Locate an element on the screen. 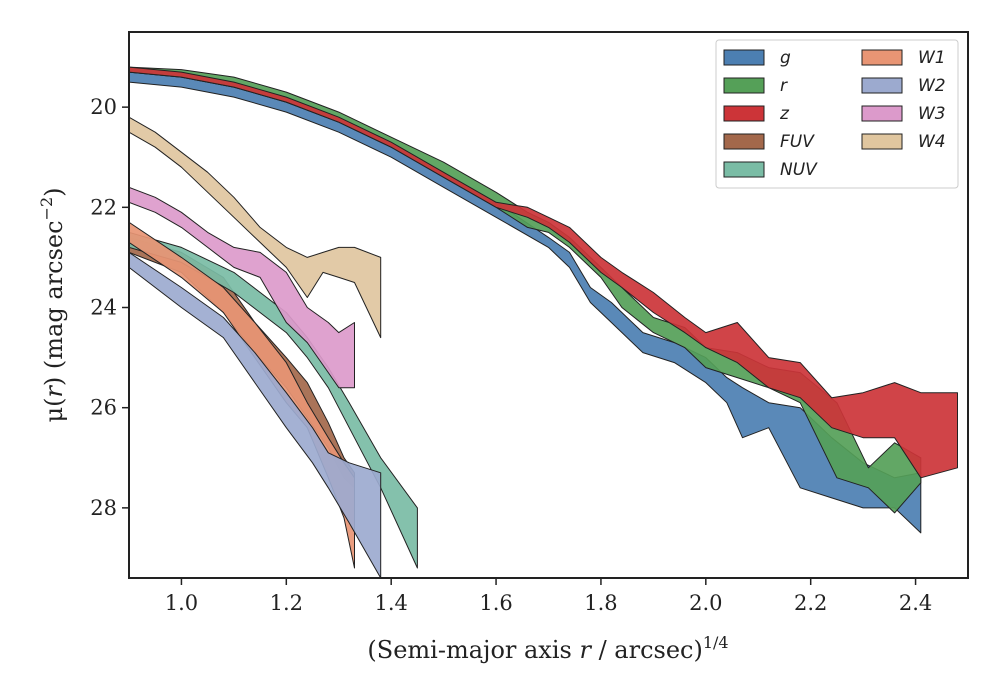 Image resolution: width=1000 pixels, height=700 pixels. legend-item-z: z is located at coordinates (756, 114).